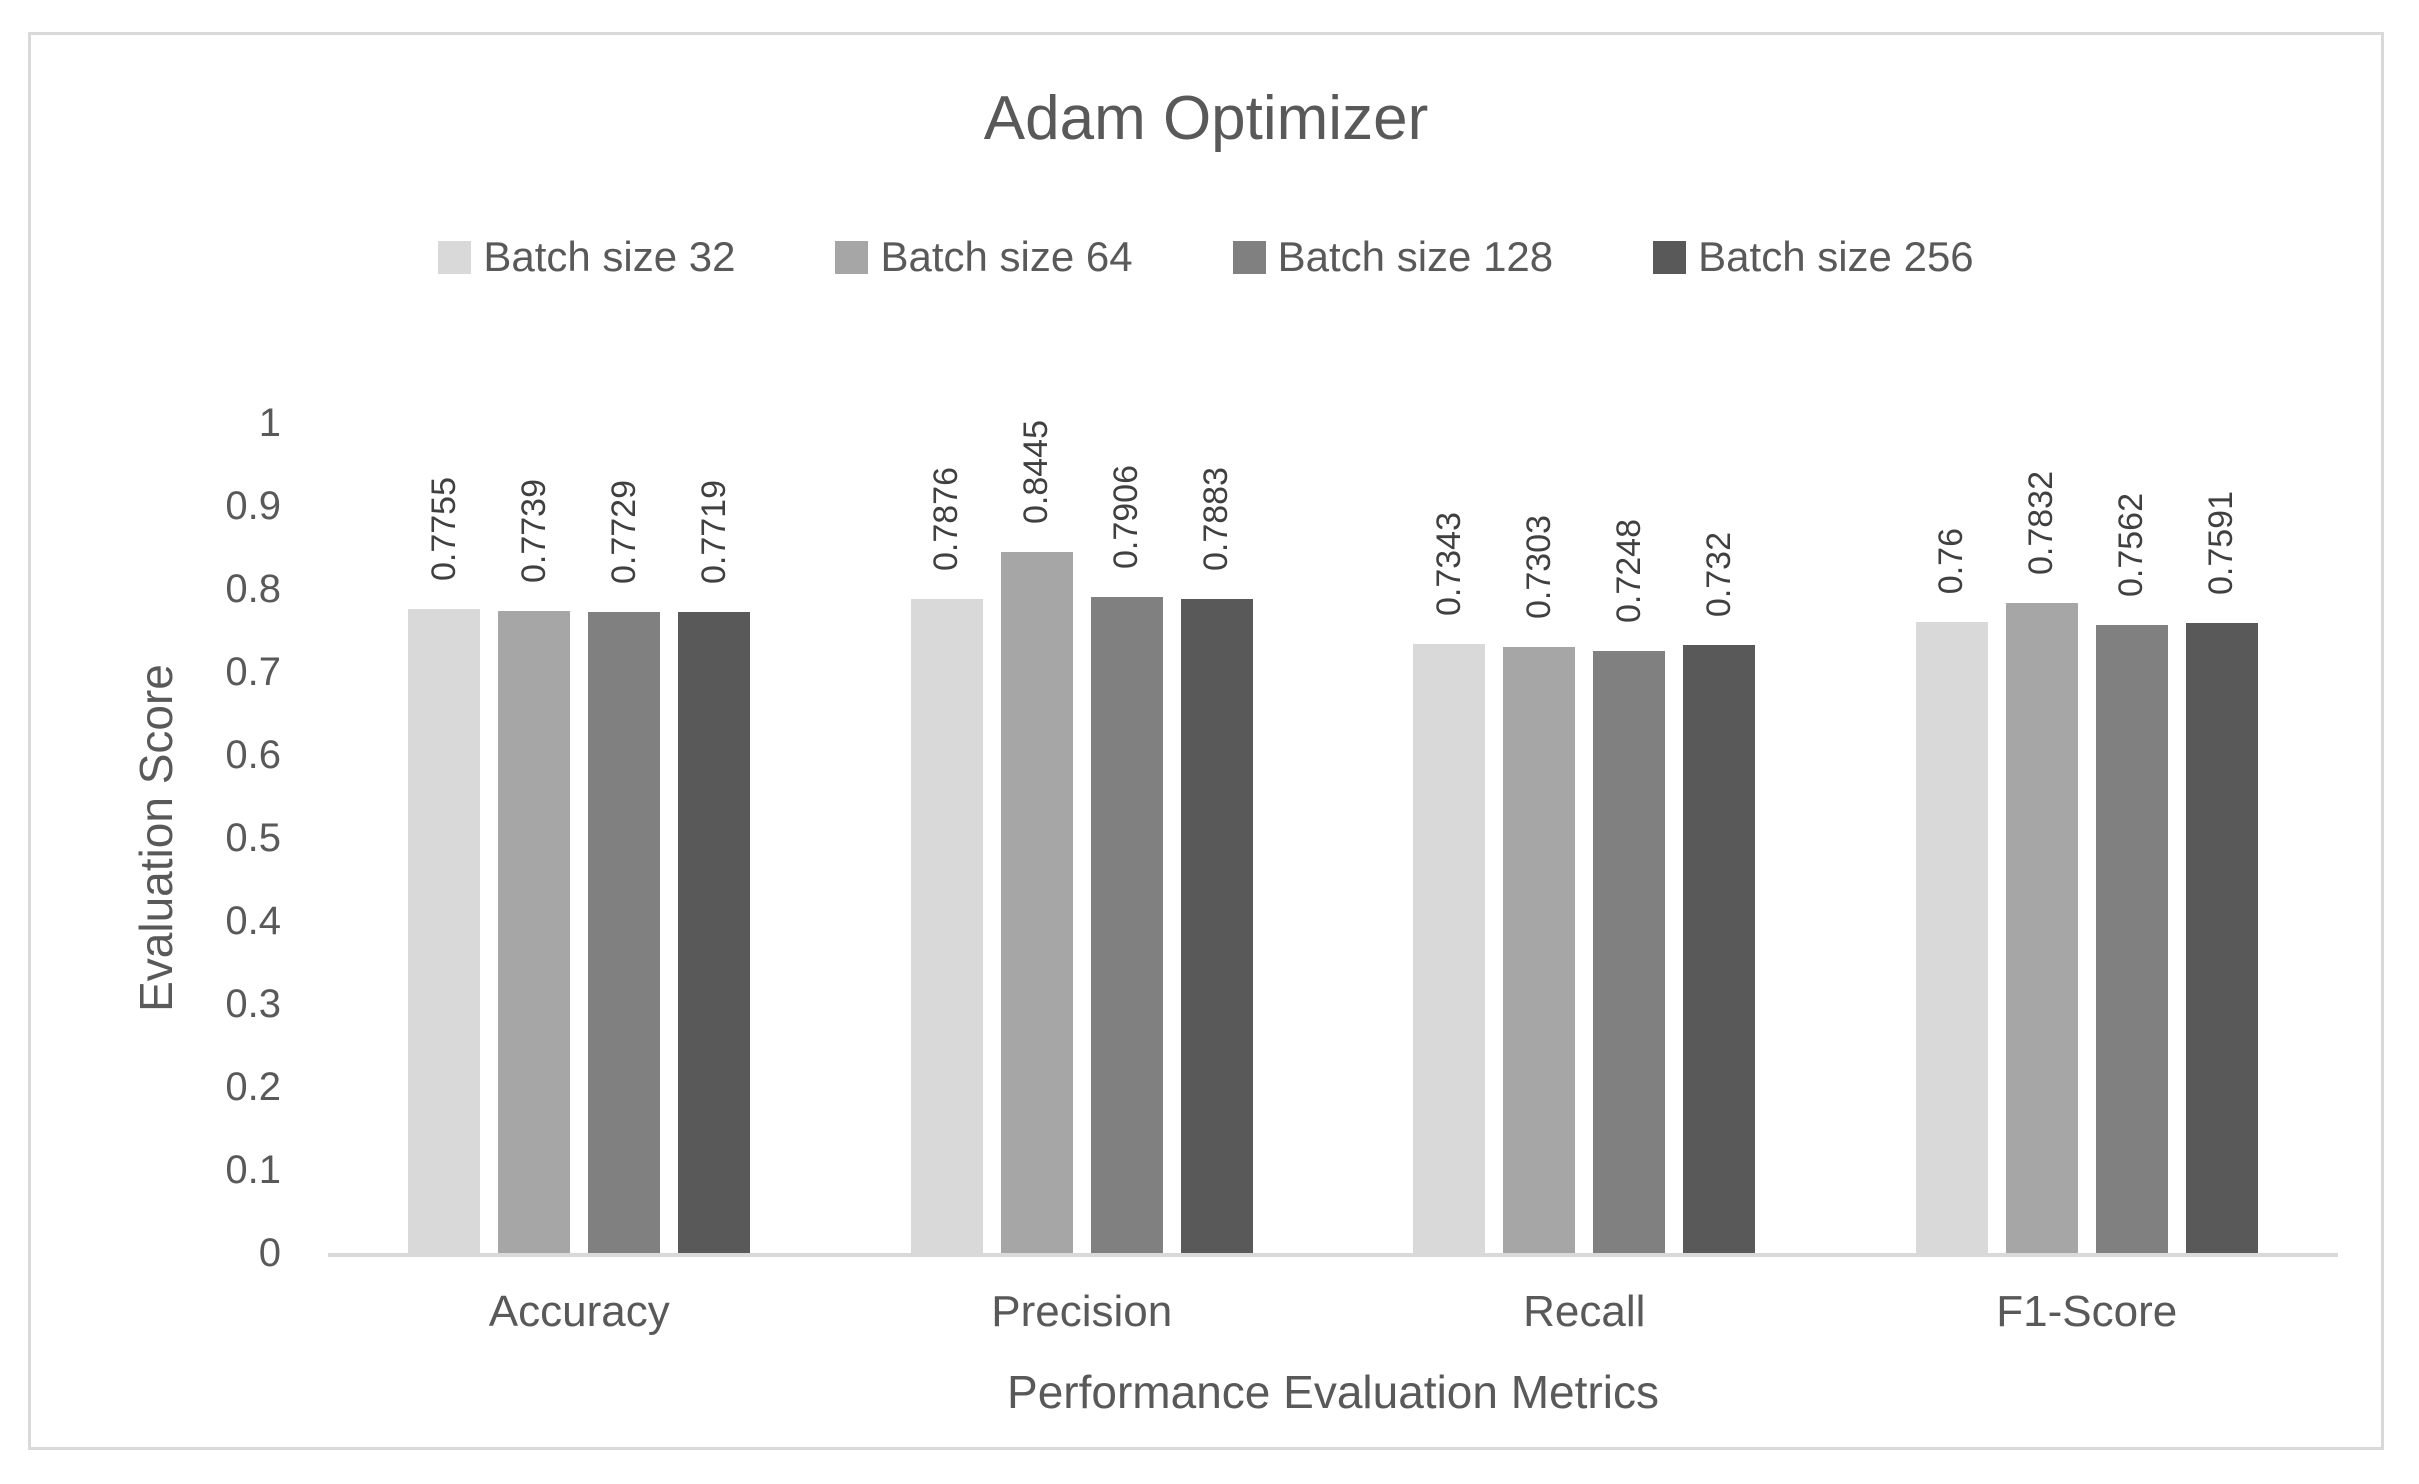 The height and width of the screenshot is (1484, 2419). What do you see at coordinates (1333, 1312) in the screenshot?
I see `x-axis-category-labels: Accuracy Precision Recall F1-Score` at bounding box center [1333, 1312].